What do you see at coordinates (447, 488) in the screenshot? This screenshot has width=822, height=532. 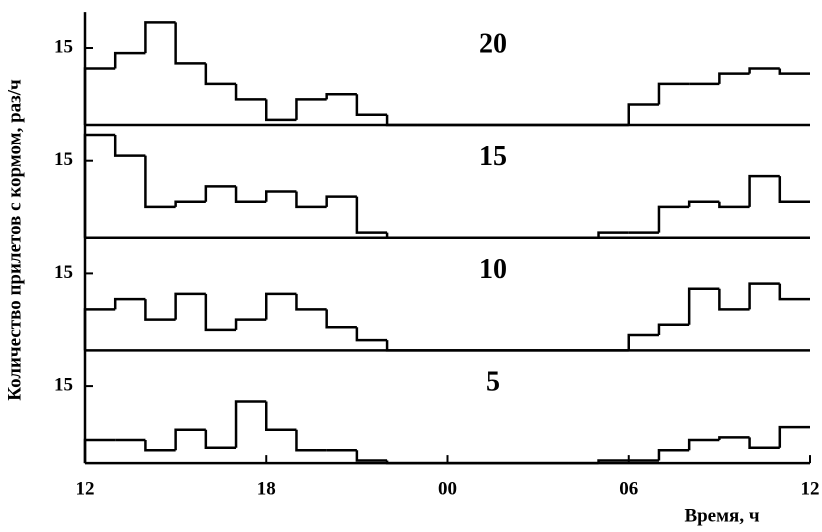 I see `x-tick-label: 00` at bounding box center [447, 488].